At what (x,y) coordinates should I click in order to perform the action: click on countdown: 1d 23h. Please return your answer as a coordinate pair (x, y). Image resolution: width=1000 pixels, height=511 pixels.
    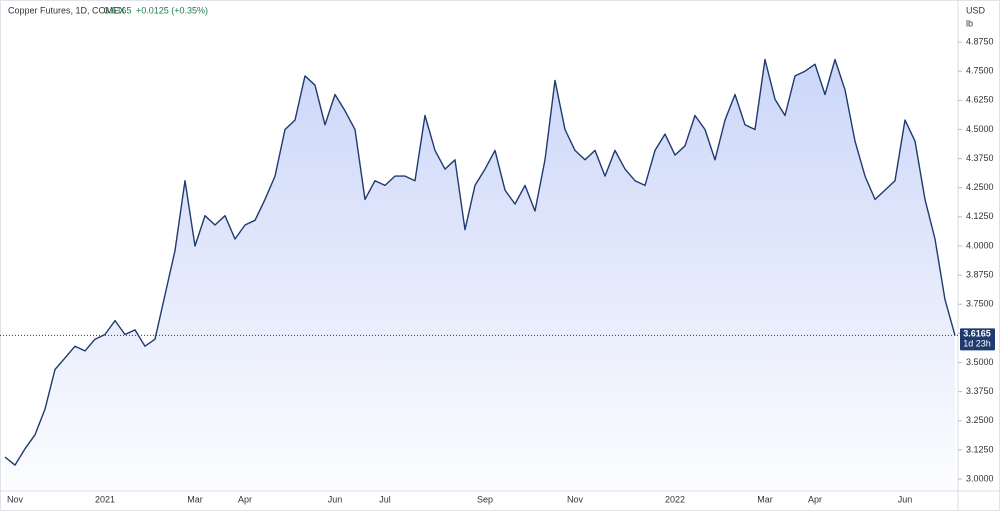
    Looking at the image, I should click on (977, 344).